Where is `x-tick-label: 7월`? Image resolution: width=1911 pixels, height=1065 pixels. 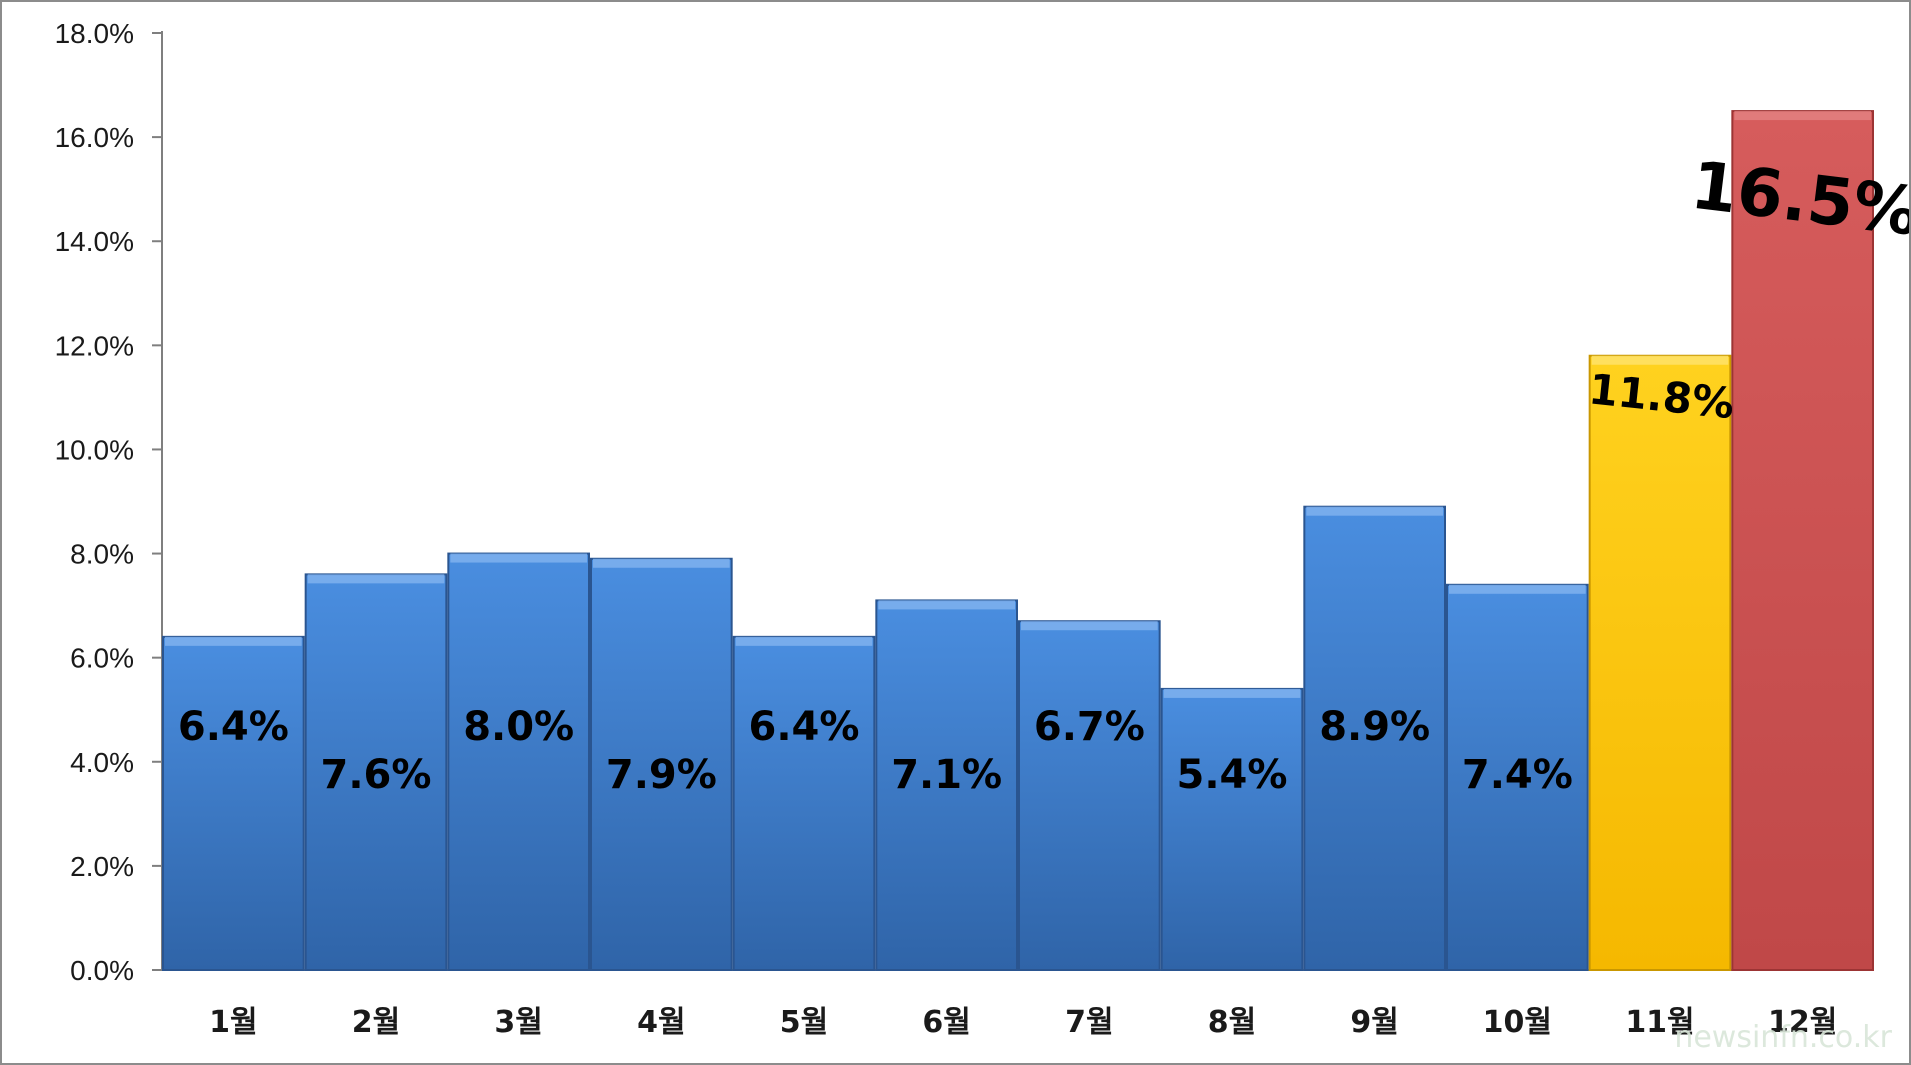 x-tick-label: 7월 is located at coordinates (1089, 1022).